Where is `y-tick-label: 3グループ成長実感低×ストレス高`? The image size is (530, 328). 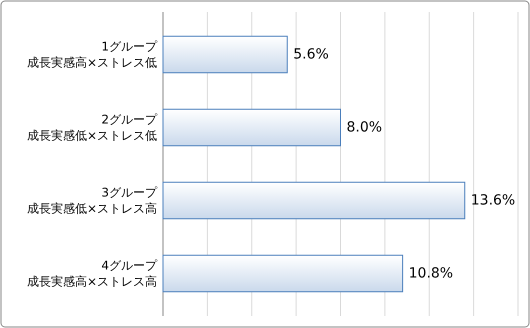 y-tick-label: 3グループ成長実感低×ストレス高 is located at coordinates (92, 201).